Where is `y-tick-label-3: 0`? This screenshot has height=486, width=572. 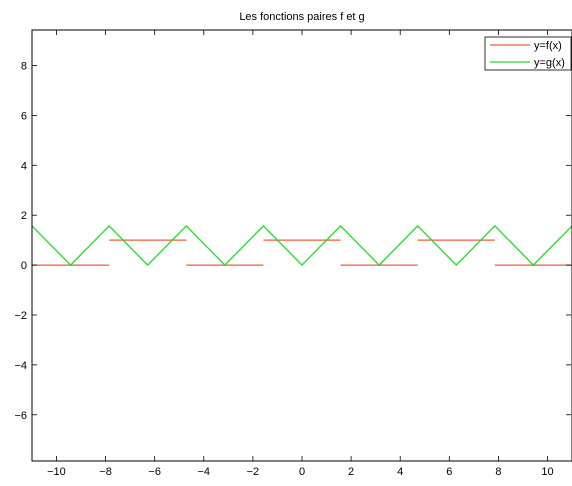 y-tick-label-3: 0 is located at coordinates (24, 266).